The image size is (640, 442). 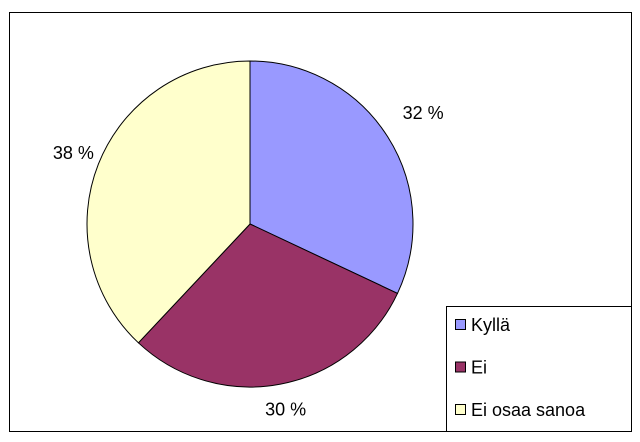 I want to click on data-label: 32 %, so click(x=423, y=113).